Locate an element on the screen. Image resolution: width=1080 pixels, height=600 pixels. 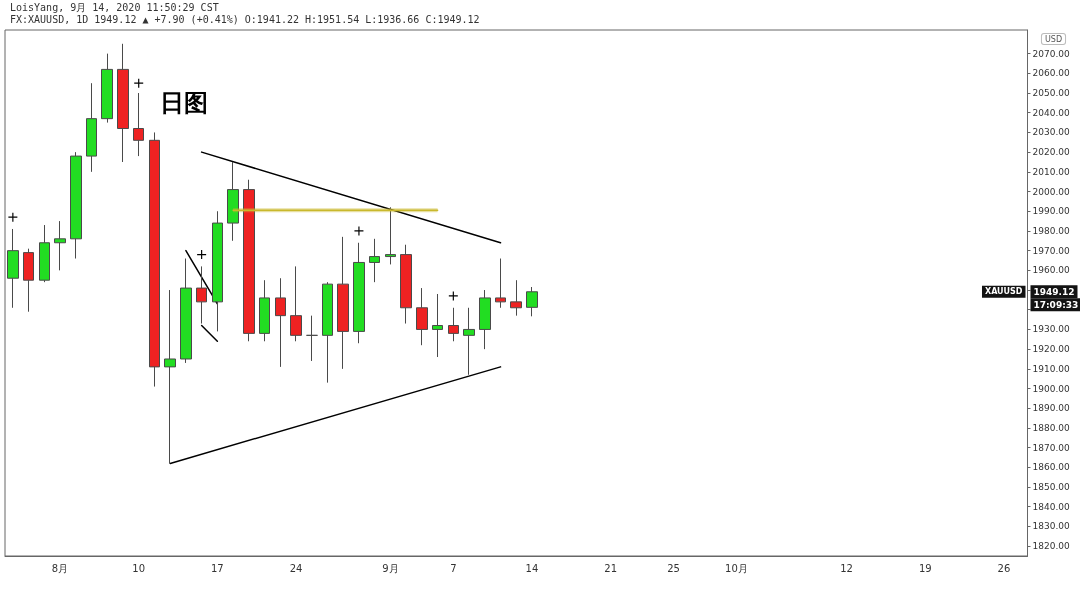
x-tick-label: 7 is located at coordinates (453, 568).